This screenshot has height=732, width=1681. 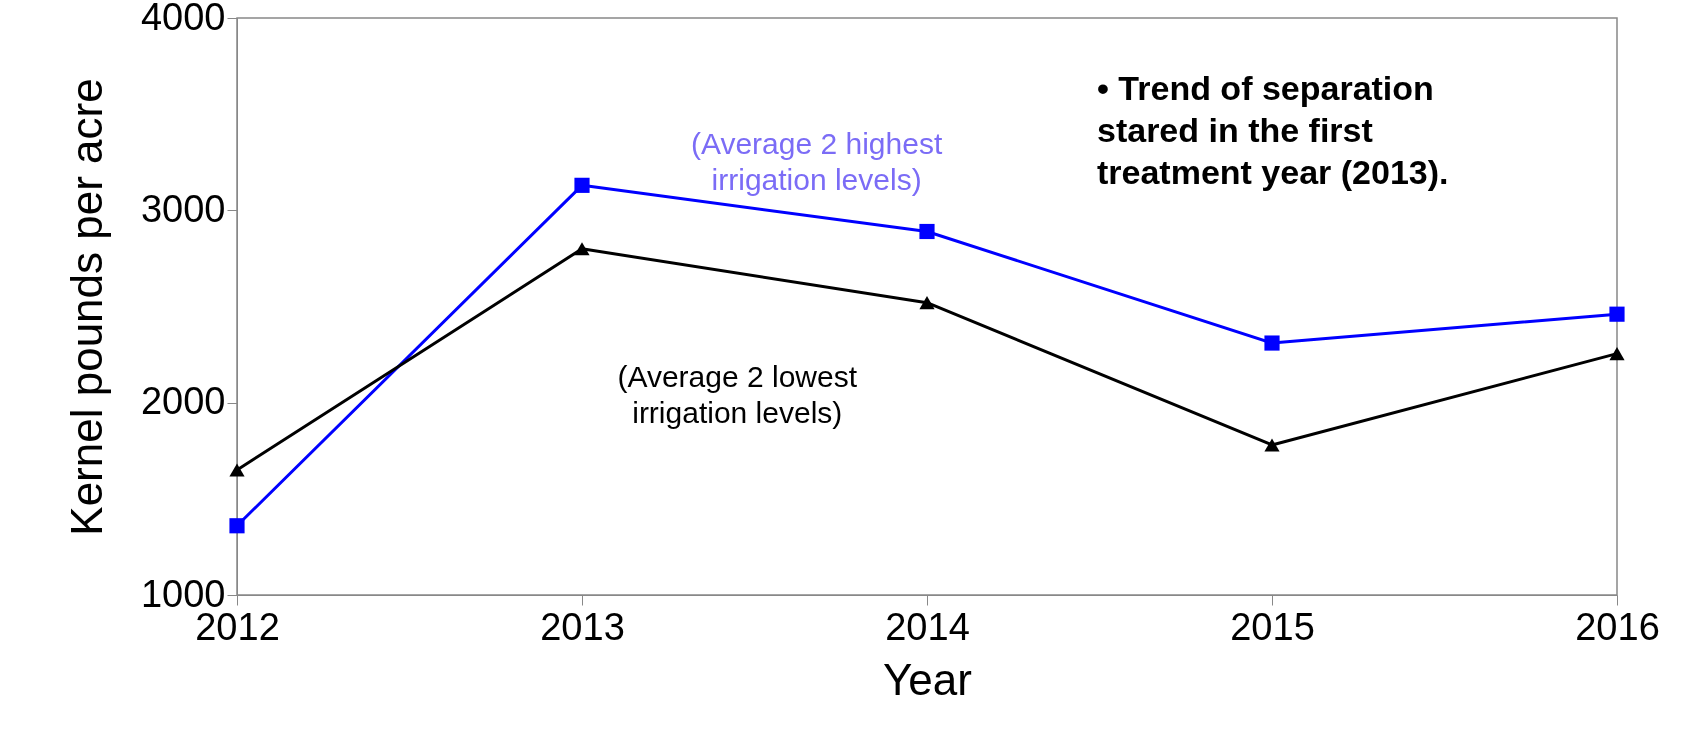 I want to click on y-axis-title: Kernel pounds per acre, so click(x=86, y=307).